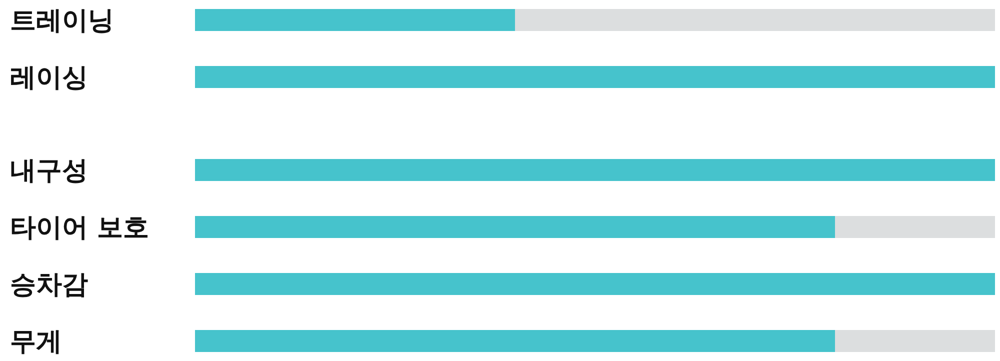 Image resolution: width=1000 pixels, height=361 pixels. What do you see at coordinates (49, 78) in the screenshot?
I see `y-tick-label: 레이싱` at bounding box center [49, 78].